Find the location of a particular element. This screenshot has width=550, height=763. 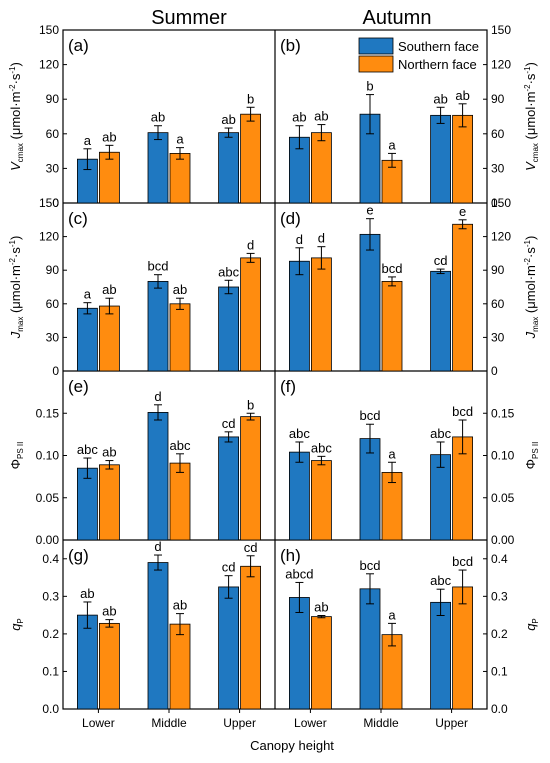

y-label-symbol: Φ is located at coordinates (530, 464).